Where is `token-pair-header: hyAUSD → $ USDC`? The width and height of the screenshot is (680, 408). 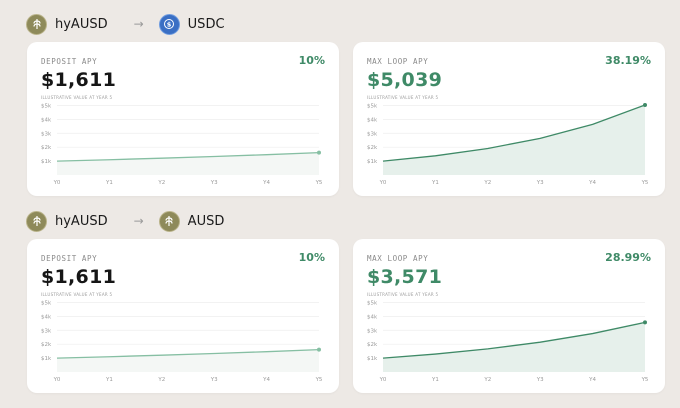 token-pair-header: hyAUSD → $ USDC is located at coordinates (125, 24).